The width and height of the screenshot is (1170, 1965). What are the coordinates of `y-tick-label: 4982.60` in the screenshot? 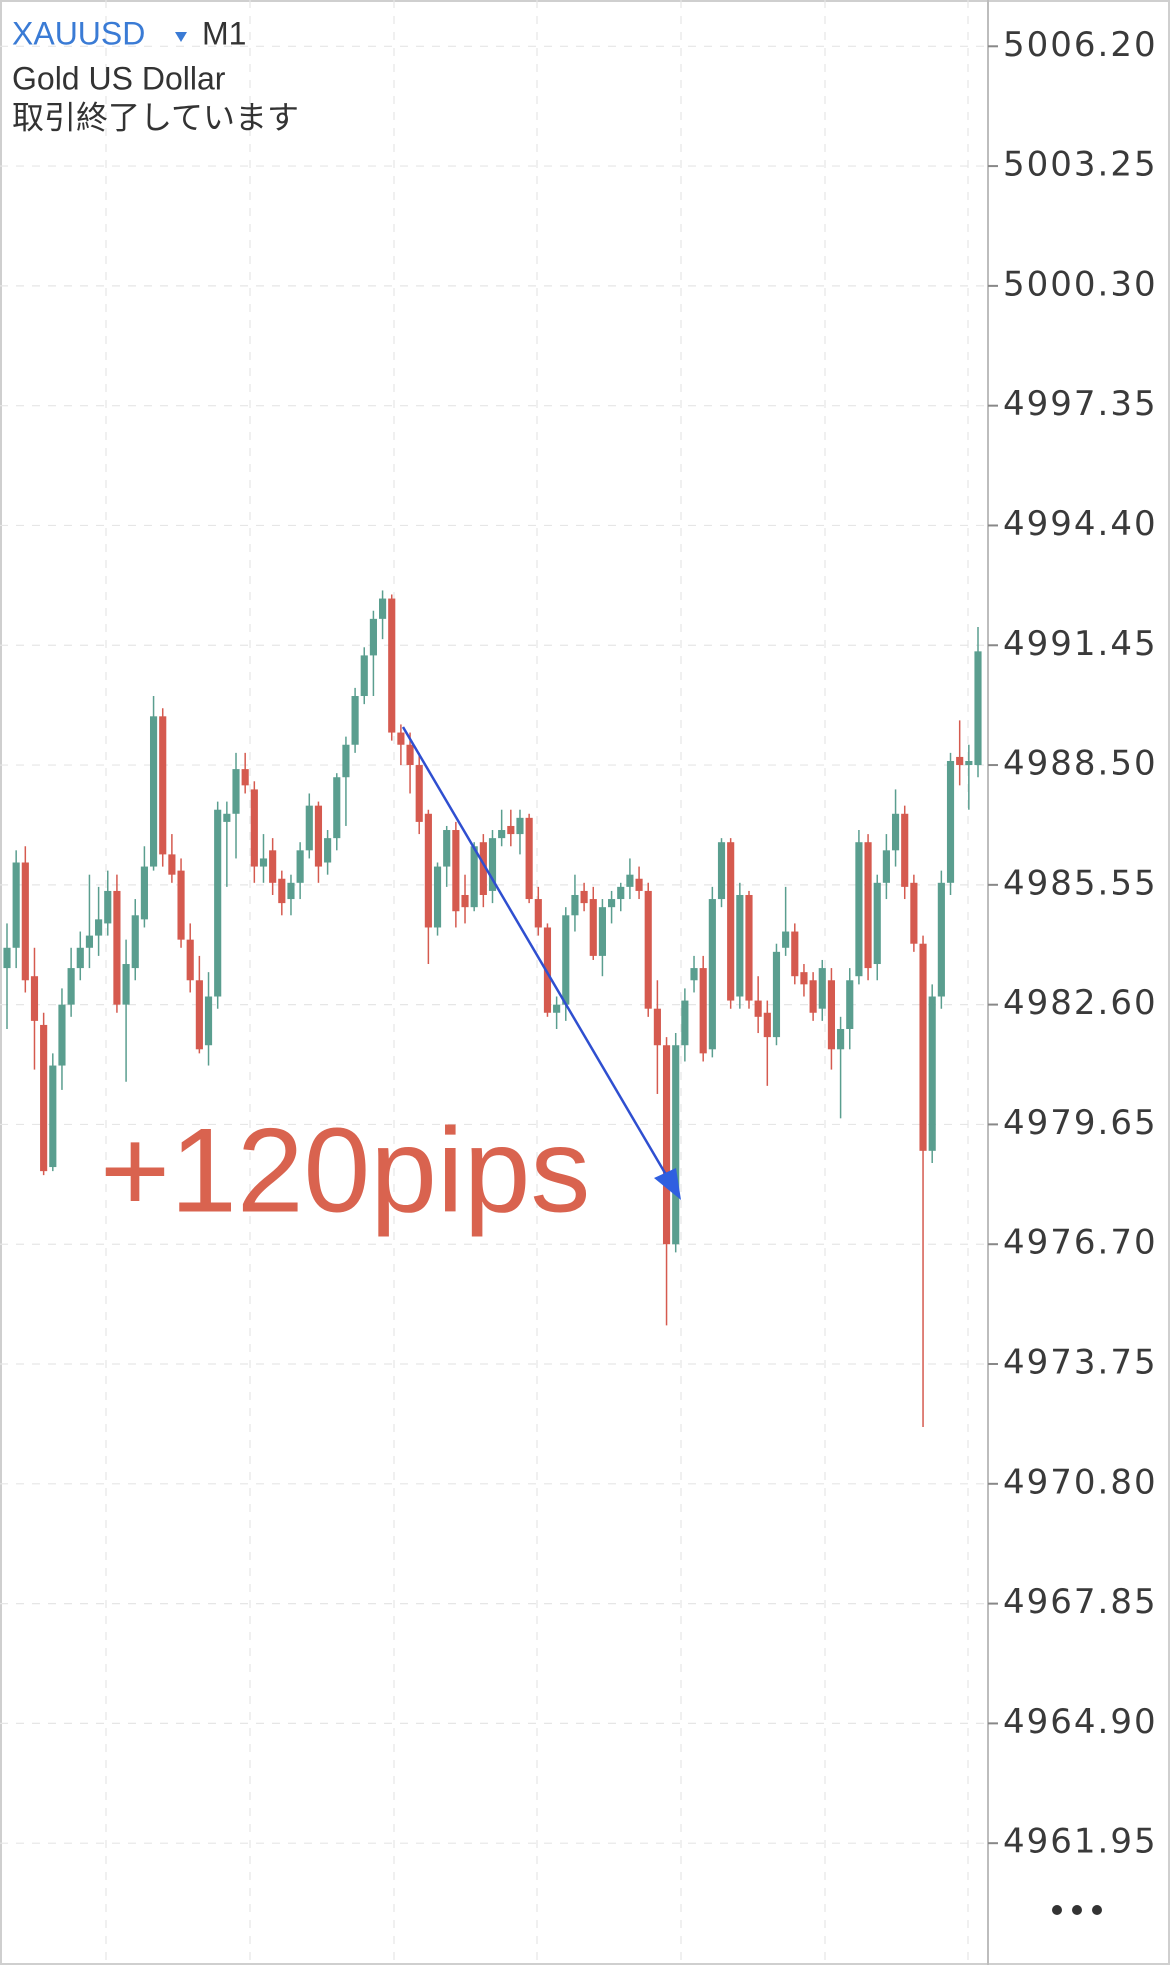 It's located at (1080, 1003).